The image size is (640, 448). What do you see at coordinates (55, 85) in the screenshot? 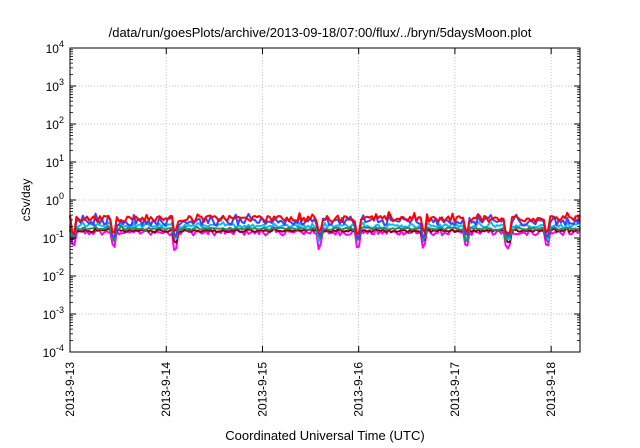
I see `y-tick-label: 10³` at bounding box center [55, 85].